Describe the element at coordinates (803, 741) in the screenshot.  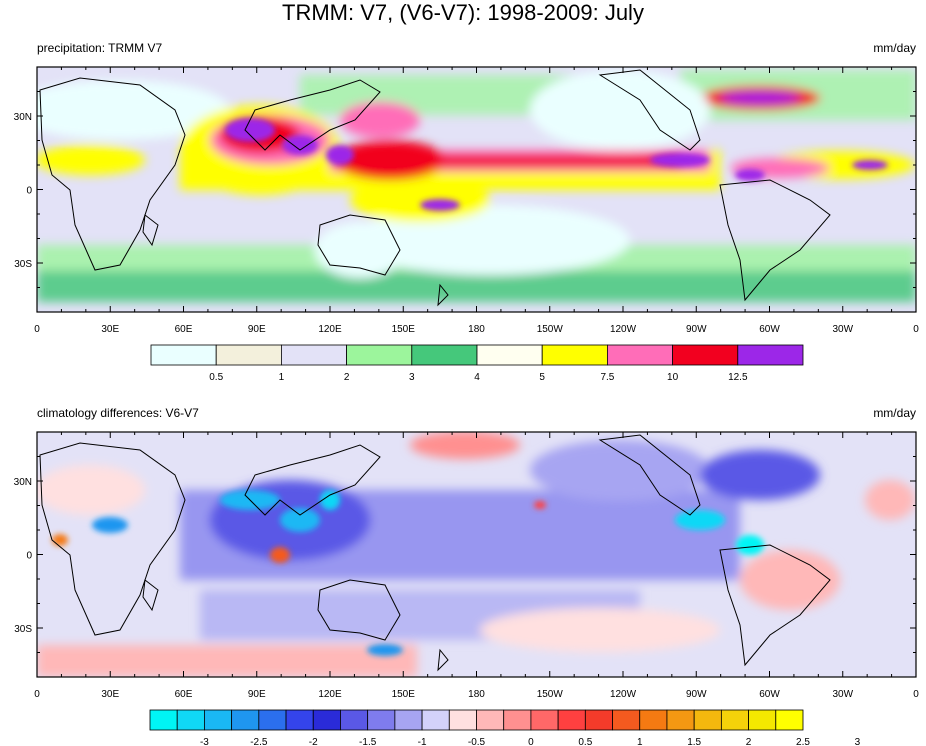
I see `colorbar-label: 2.5` at that location.